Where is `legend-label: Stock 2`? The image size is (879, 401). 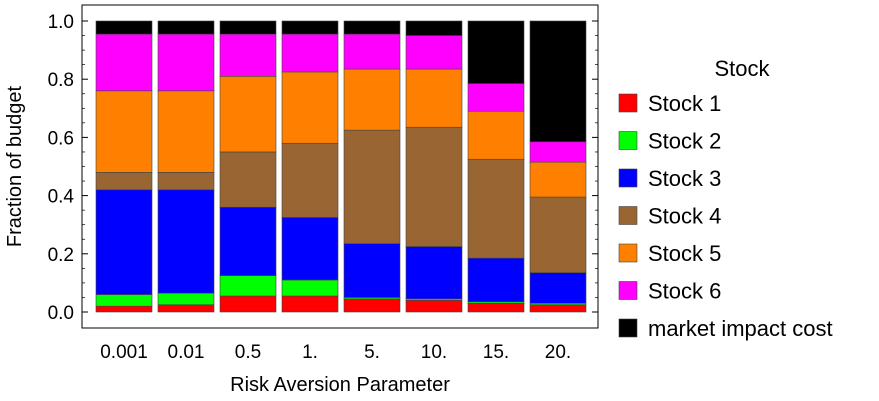
legend-label: Stock 2 is located at coordinates (684, 141).